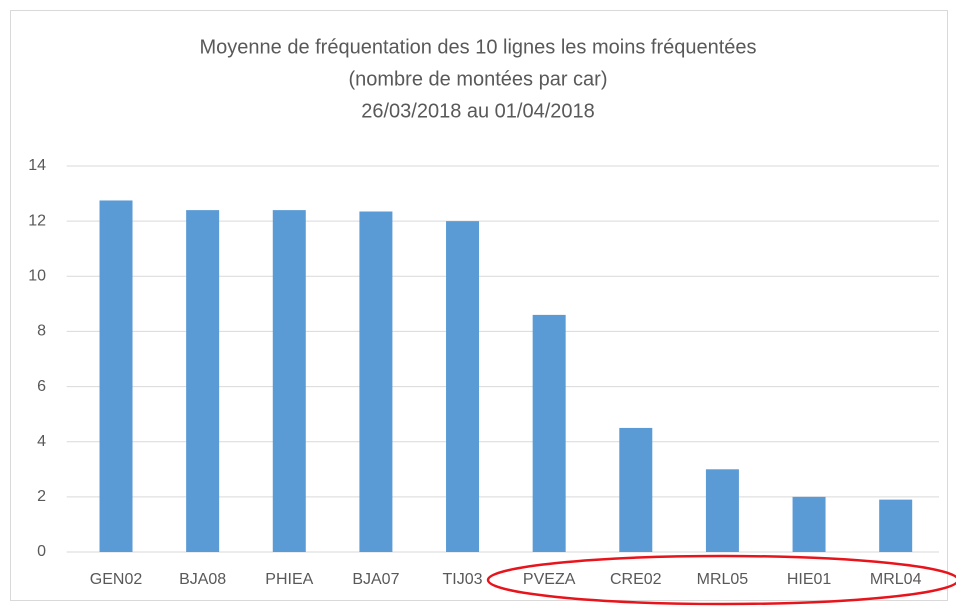  Describe the element at coordinates (41, 441) in the screenshot. I see `y-tick-label: 4` at that location.